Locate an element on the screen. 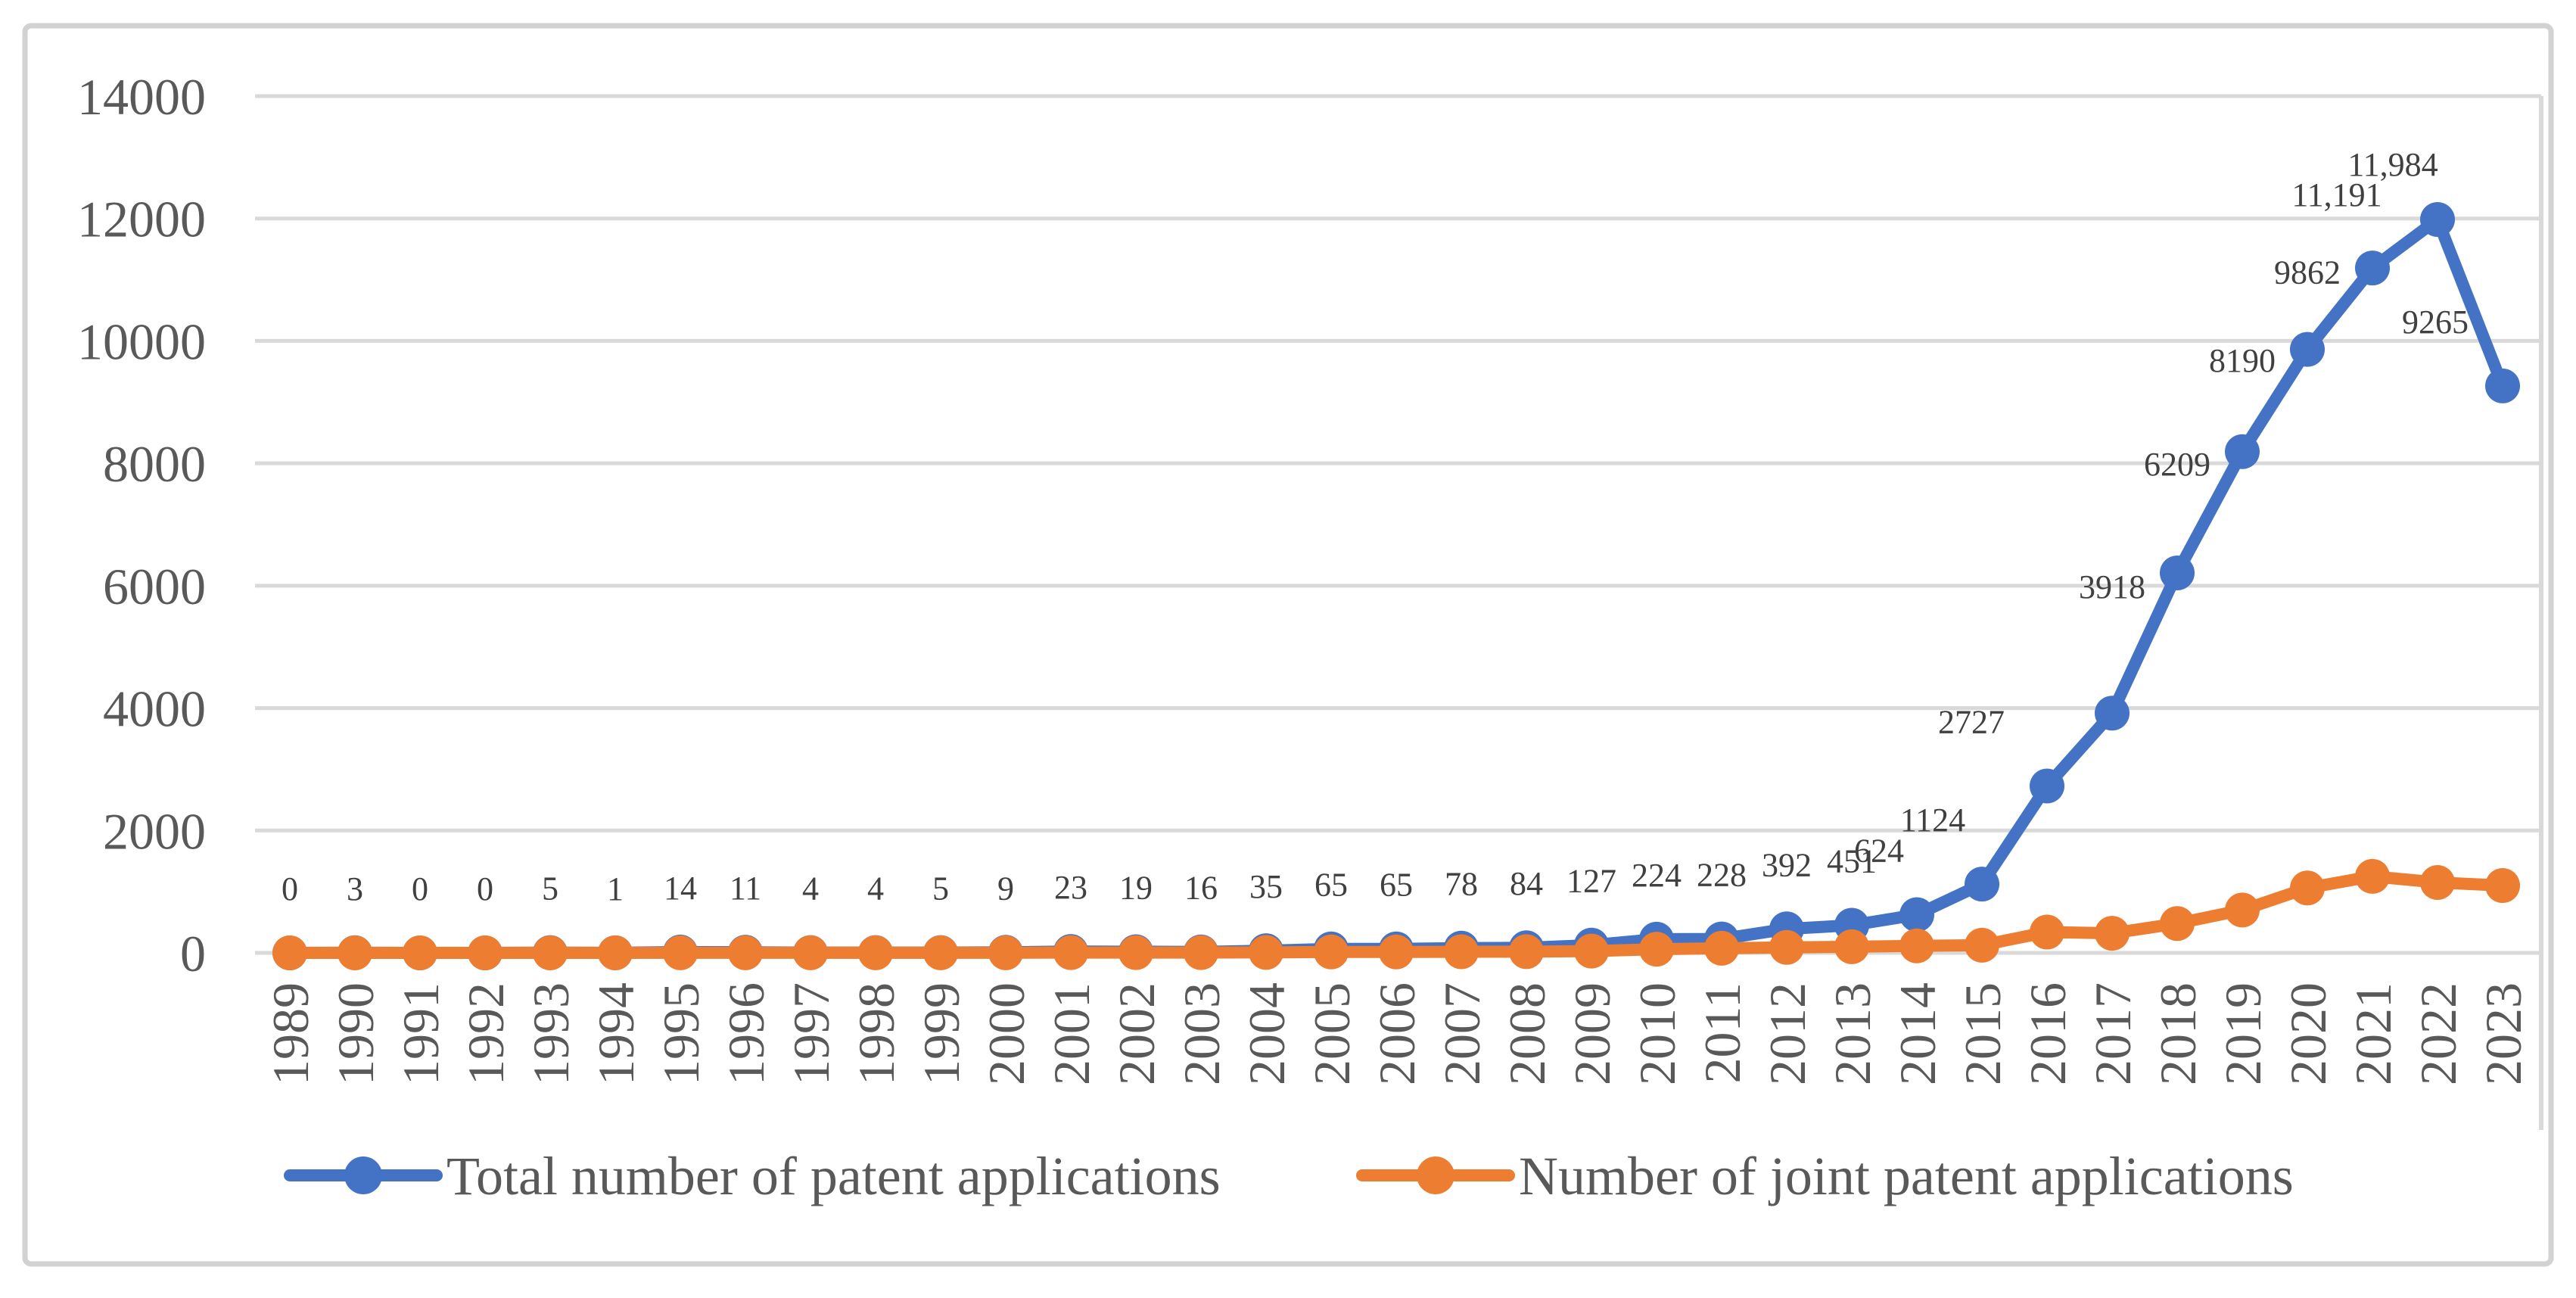 The image size is (2576, 1298). x-axis-tick-label: 1991 is located at coordinates (421, 1033).